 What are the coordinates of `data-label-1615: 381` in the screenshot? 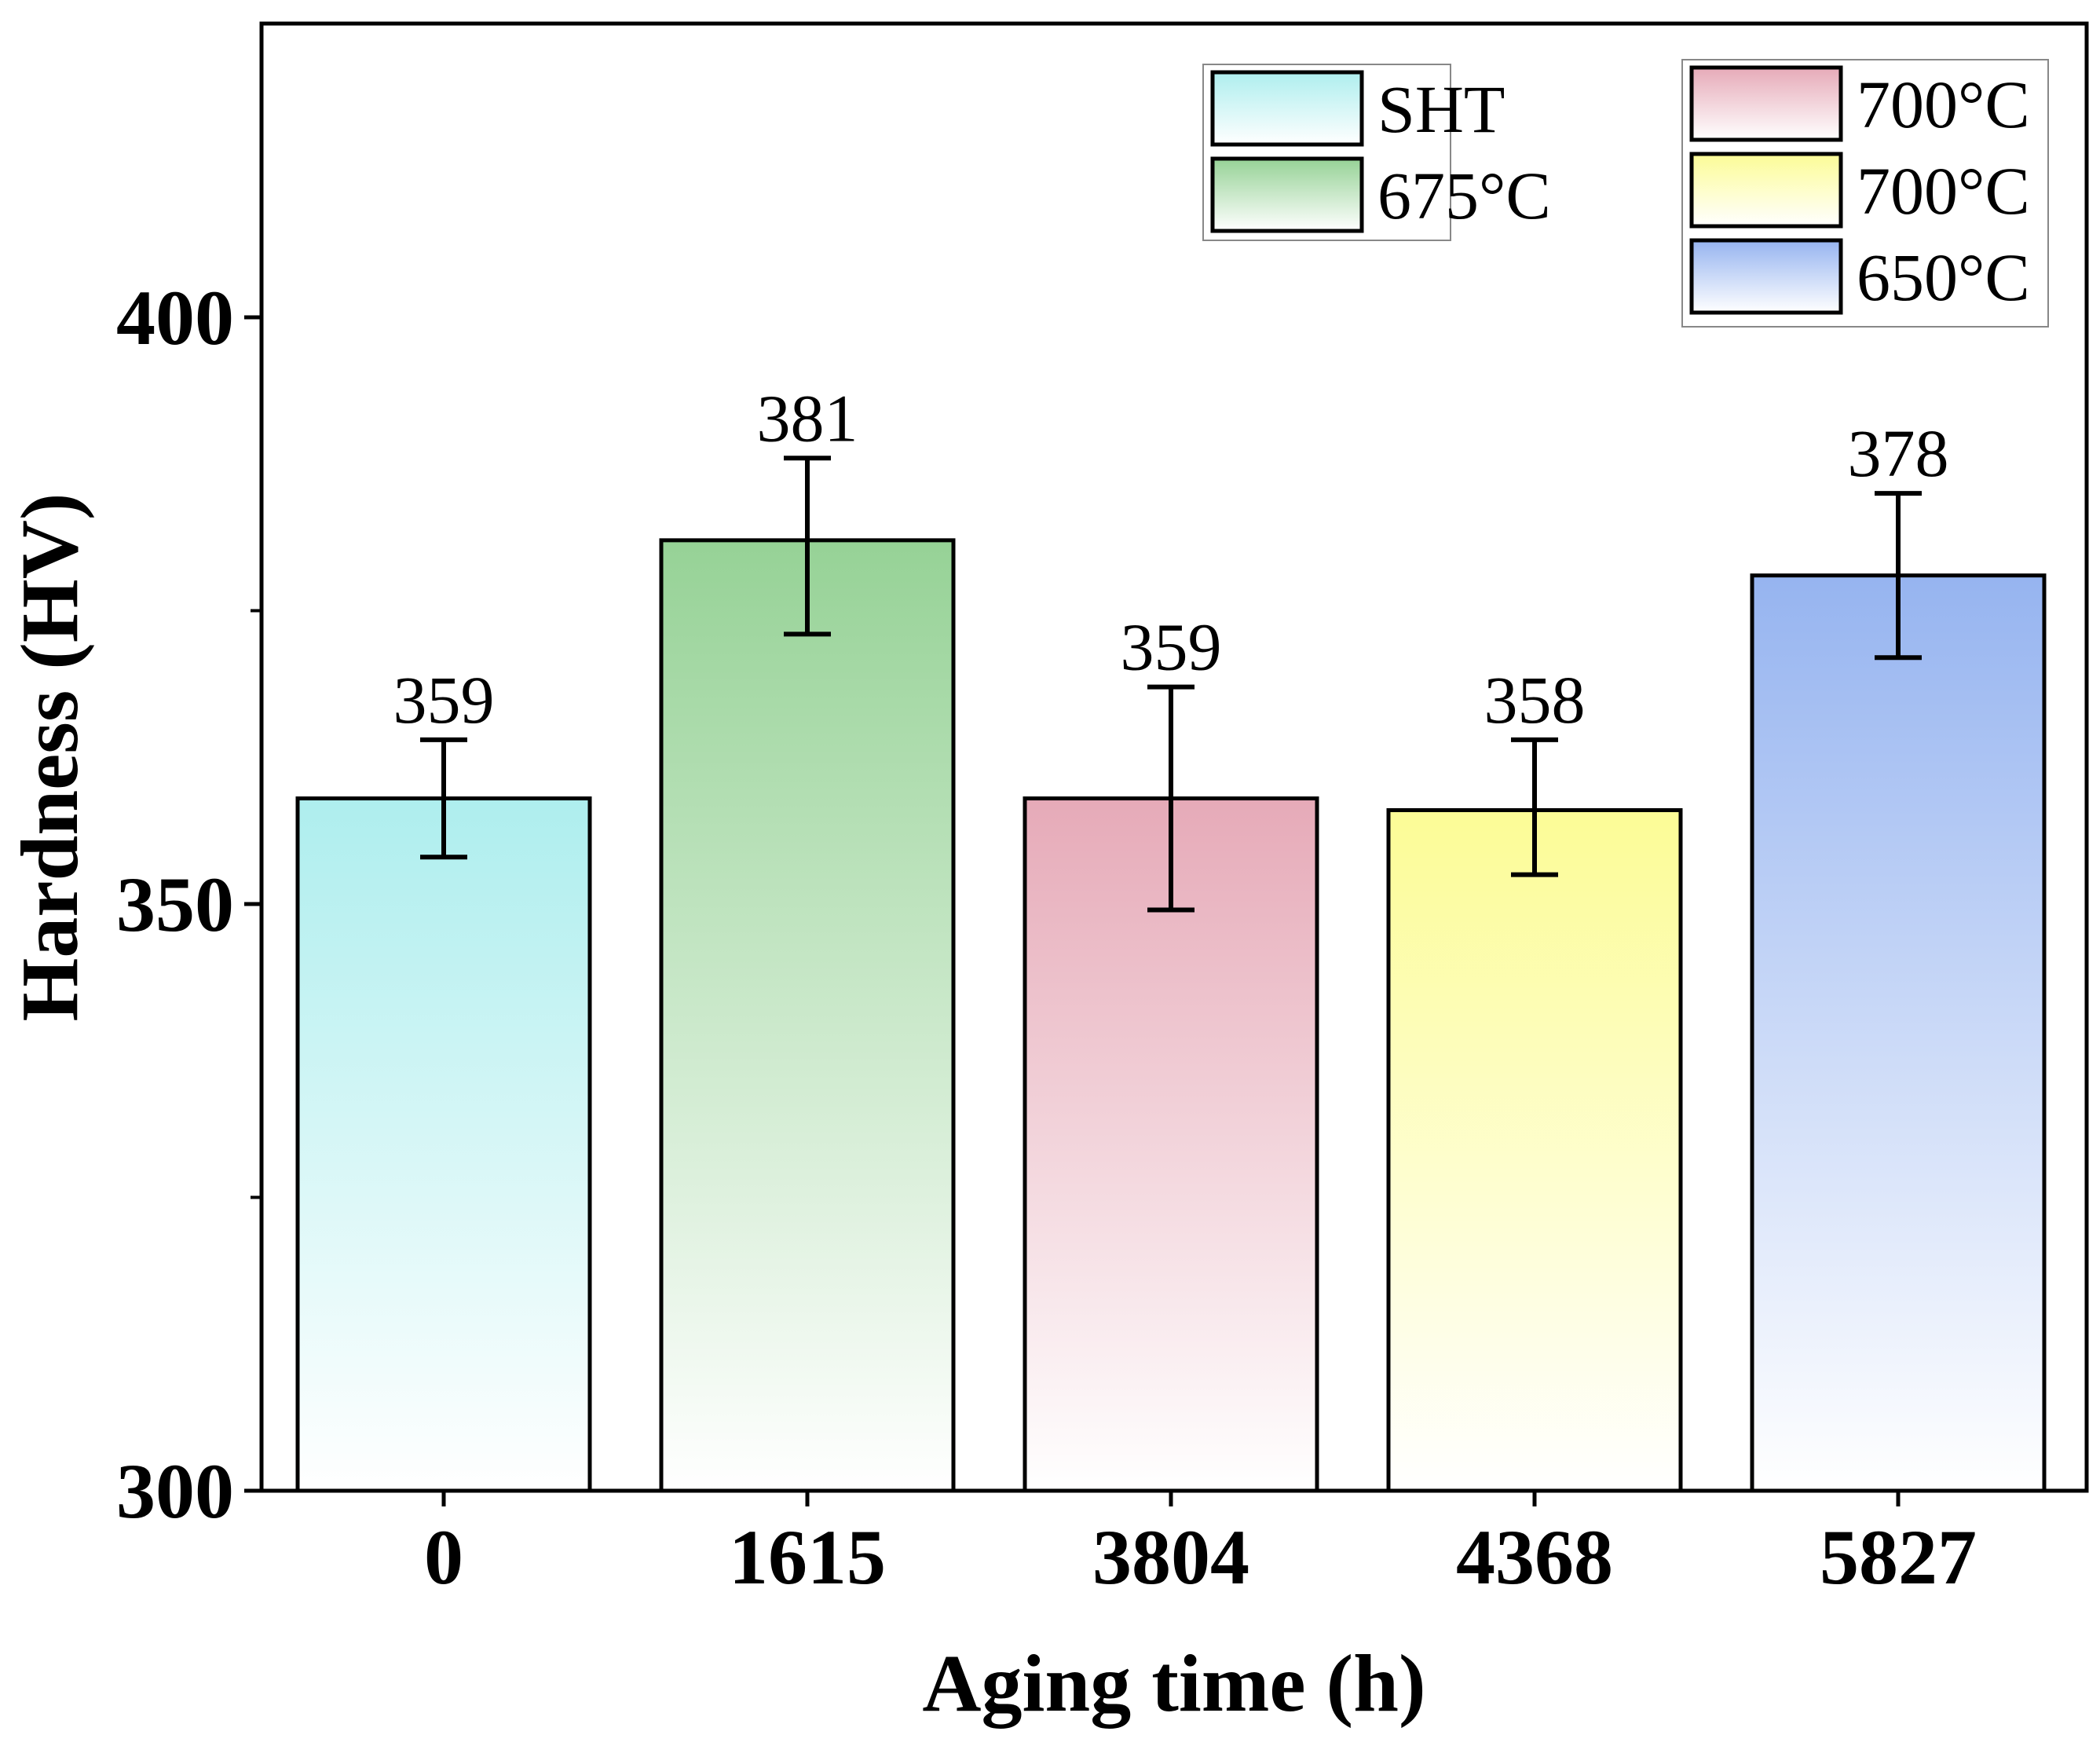 It's located at (808, 418).